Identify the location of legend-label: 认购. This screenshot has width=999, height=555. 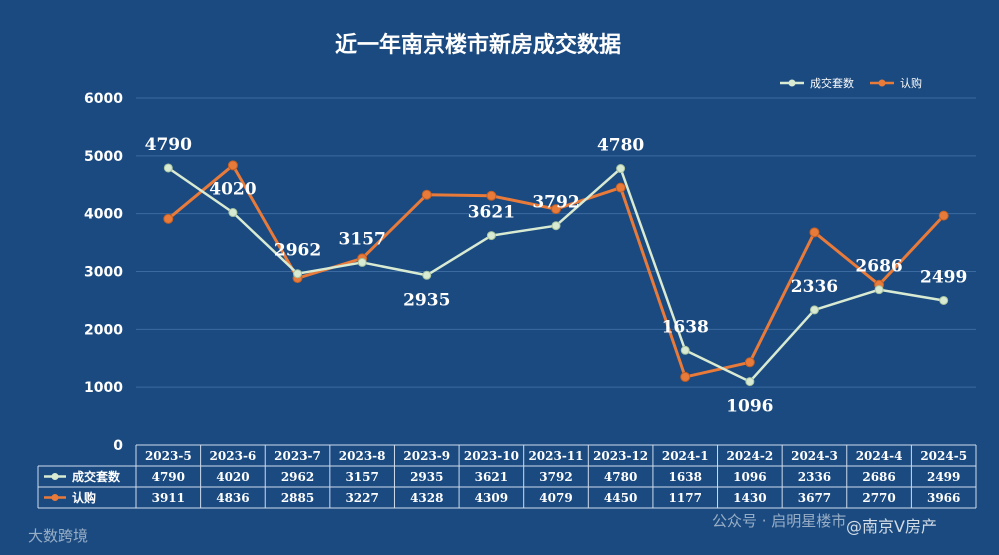
(911, 83).